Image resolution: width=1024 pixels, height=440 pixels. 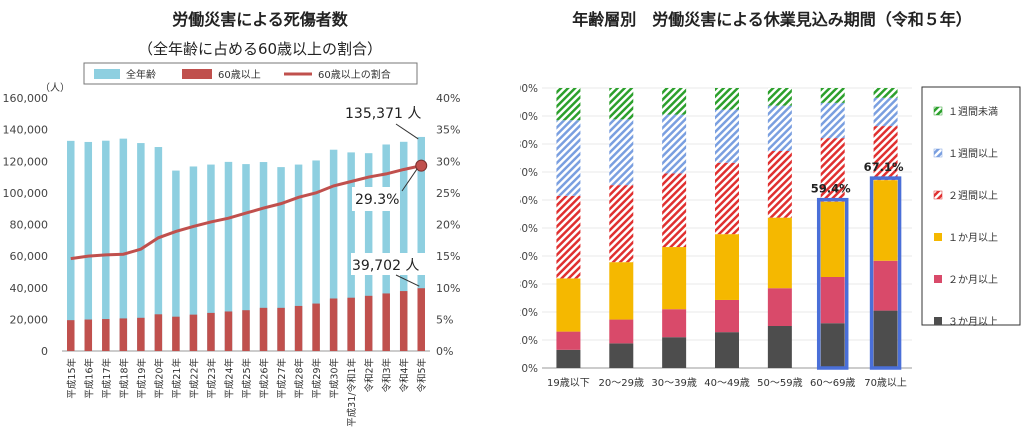 What do you see at coordinates (177, 378) in the screenshot?
I see `x-tick-label: 平成21年` at bounding box center [177, 378].